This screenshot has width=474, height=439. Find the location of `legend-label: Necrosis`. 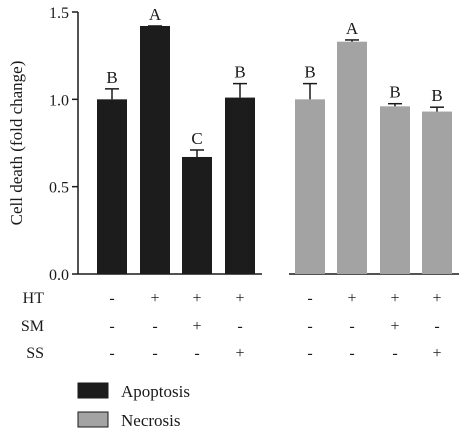

legend-label: Necrosis is located at coordinates (150, 420).